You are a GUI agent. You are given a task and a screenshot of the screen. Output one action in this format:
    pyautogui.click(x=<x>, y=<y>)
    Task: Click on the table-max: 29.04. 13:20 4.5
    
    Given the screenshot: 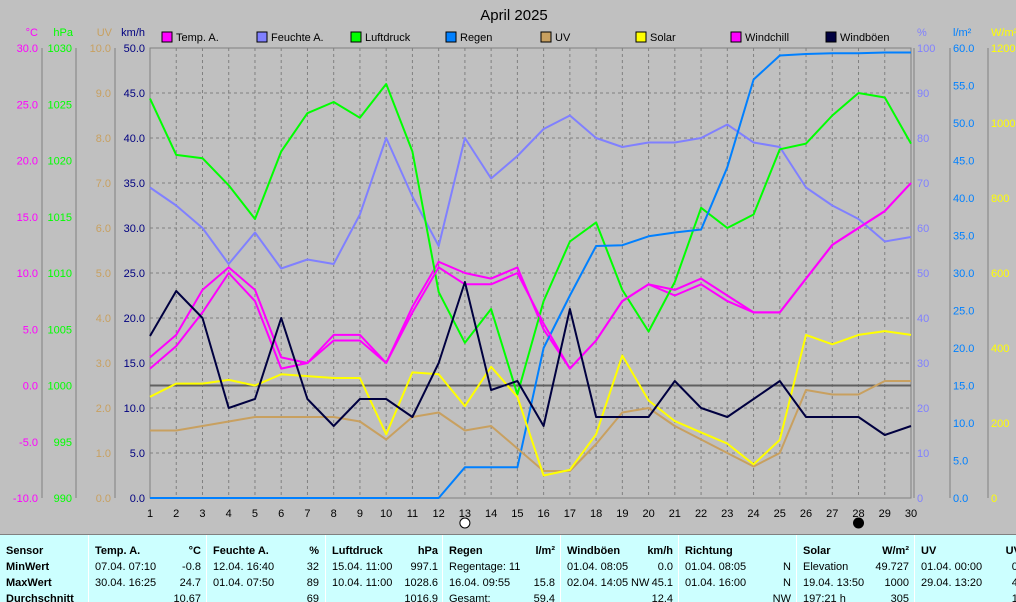 What is the action you would take?
    pyautogui.click(x=965, y=583)
    